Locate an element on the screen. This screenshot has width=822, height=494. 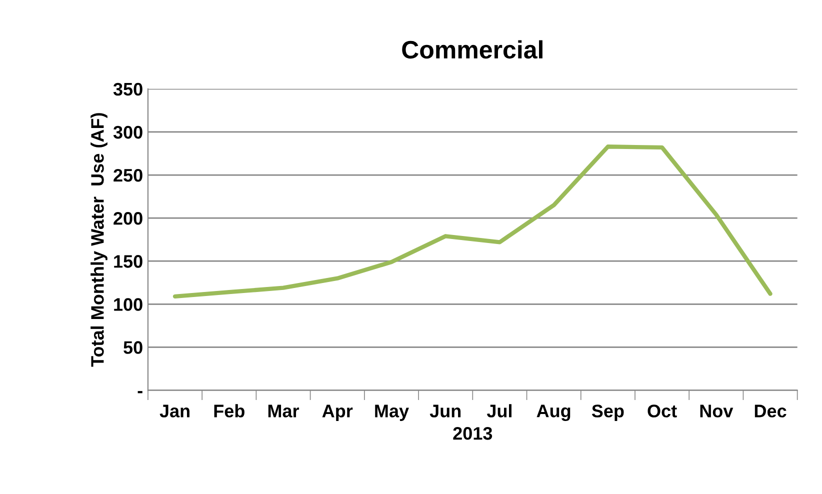
y-tick-label: 100 is located at coordinates (128, 304).